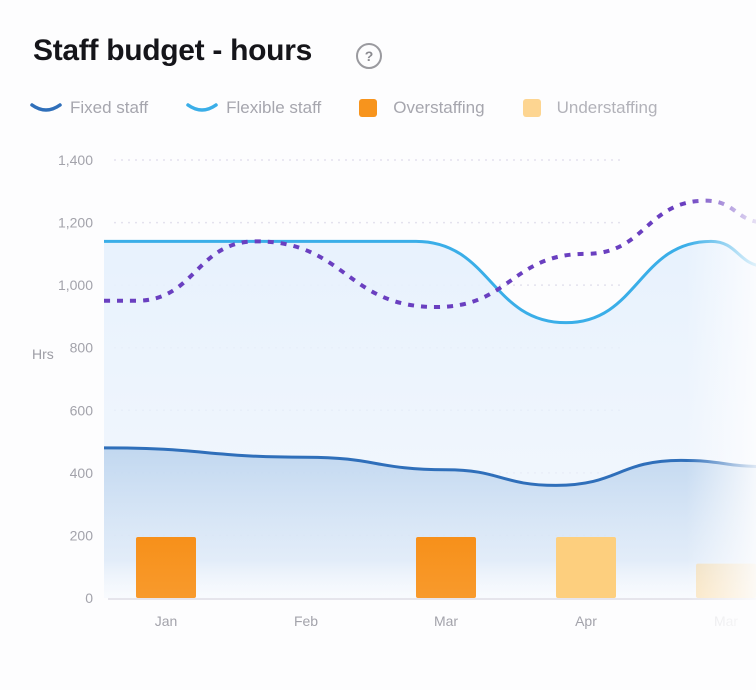  I want to click on question-circle-icon: ?, so click(369, 56).